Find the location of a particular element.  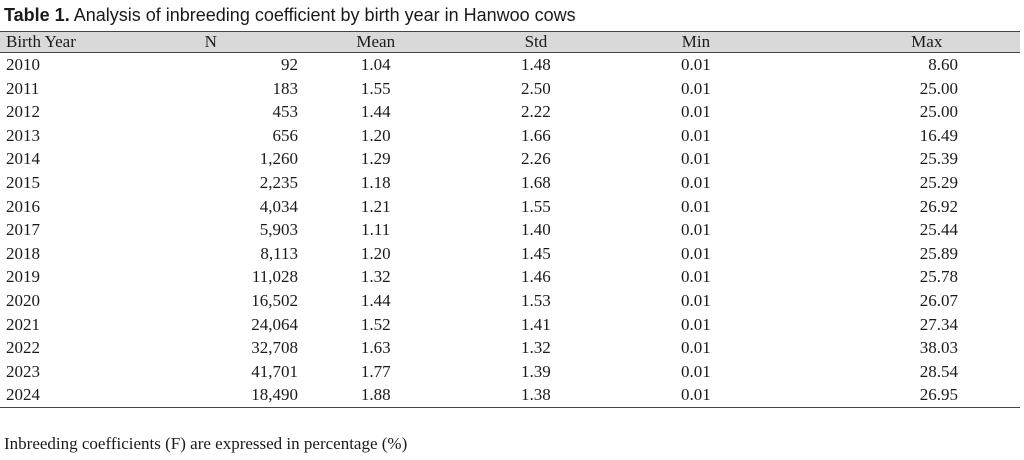

cell-birth-year: 2022 is located at coordinates (23, 348).